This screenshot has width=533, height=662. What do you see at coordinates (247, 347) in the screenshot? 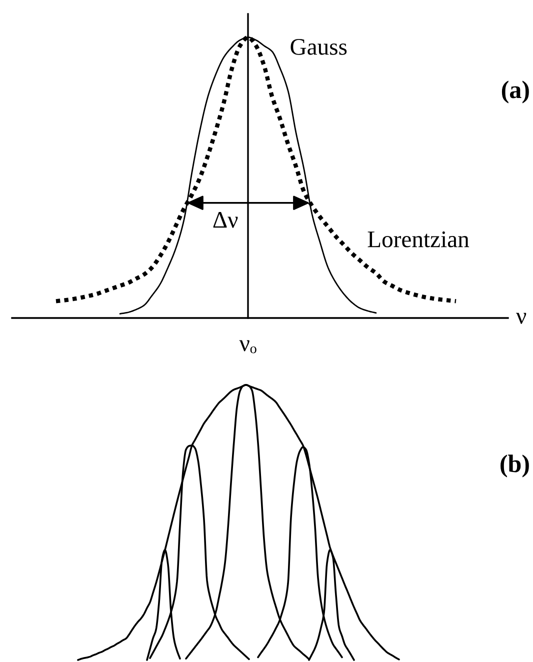
I see `text: νₒ` at bounding box center [247, 347].